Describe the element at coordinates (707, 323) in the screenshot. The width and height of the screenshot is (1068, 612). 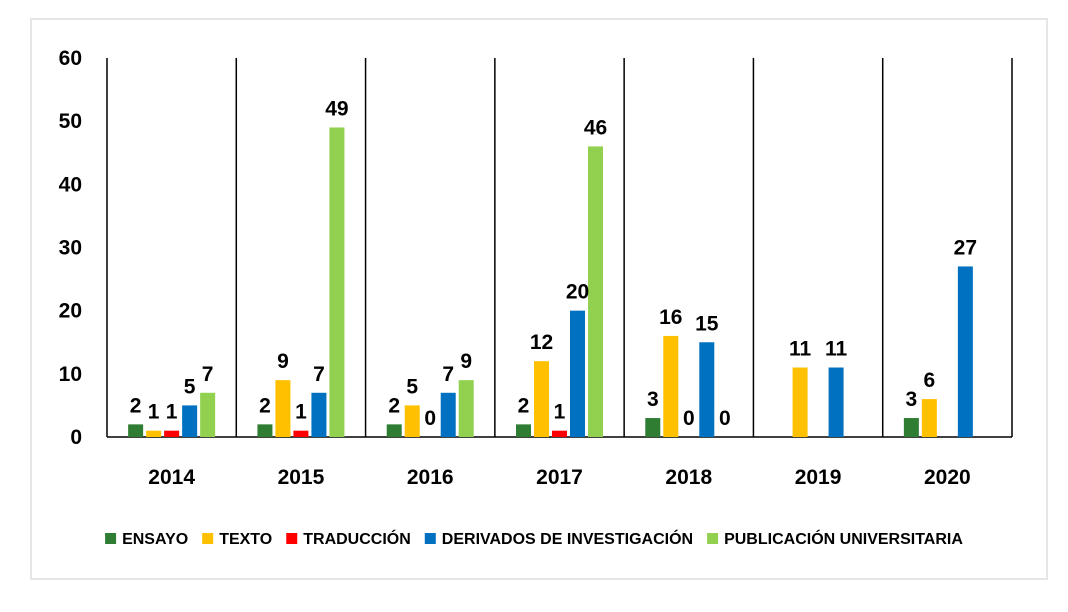
I see `data-label: 15` at that location.